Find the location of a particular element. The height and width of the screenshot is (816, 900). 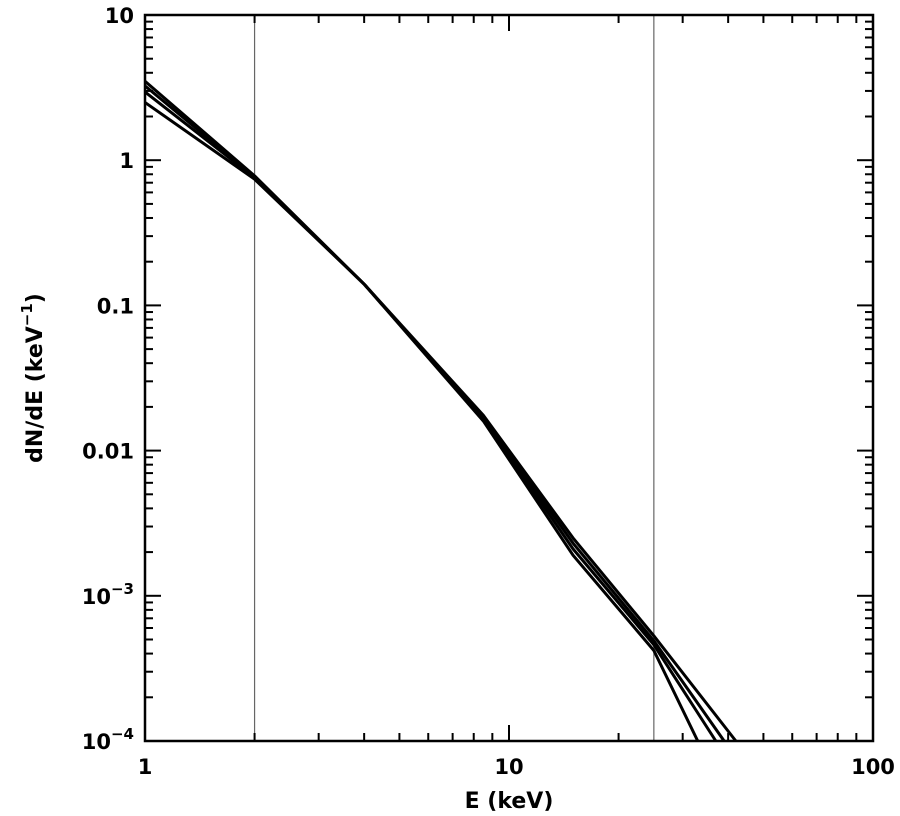

y-tick-label-1: 1 is located at coordinates (126, 161).